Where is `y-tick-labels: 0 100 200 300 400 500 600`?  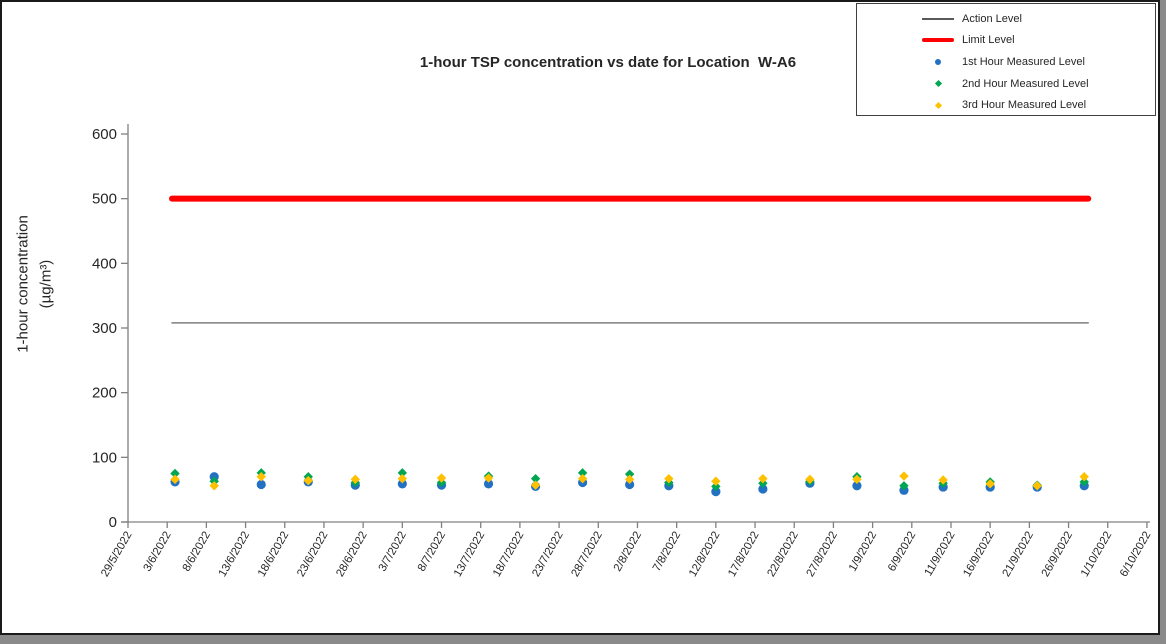
y-tick-labels: 0 100 200 300 400 500 600 is located at coordinates (104, 328).